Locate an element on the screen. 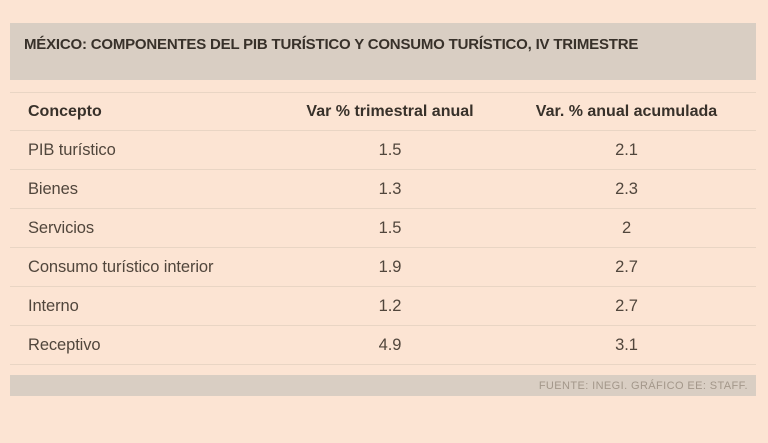 The image size is (768, 443). row-concepto: PIB turístico is located at coordinates (146, 150).